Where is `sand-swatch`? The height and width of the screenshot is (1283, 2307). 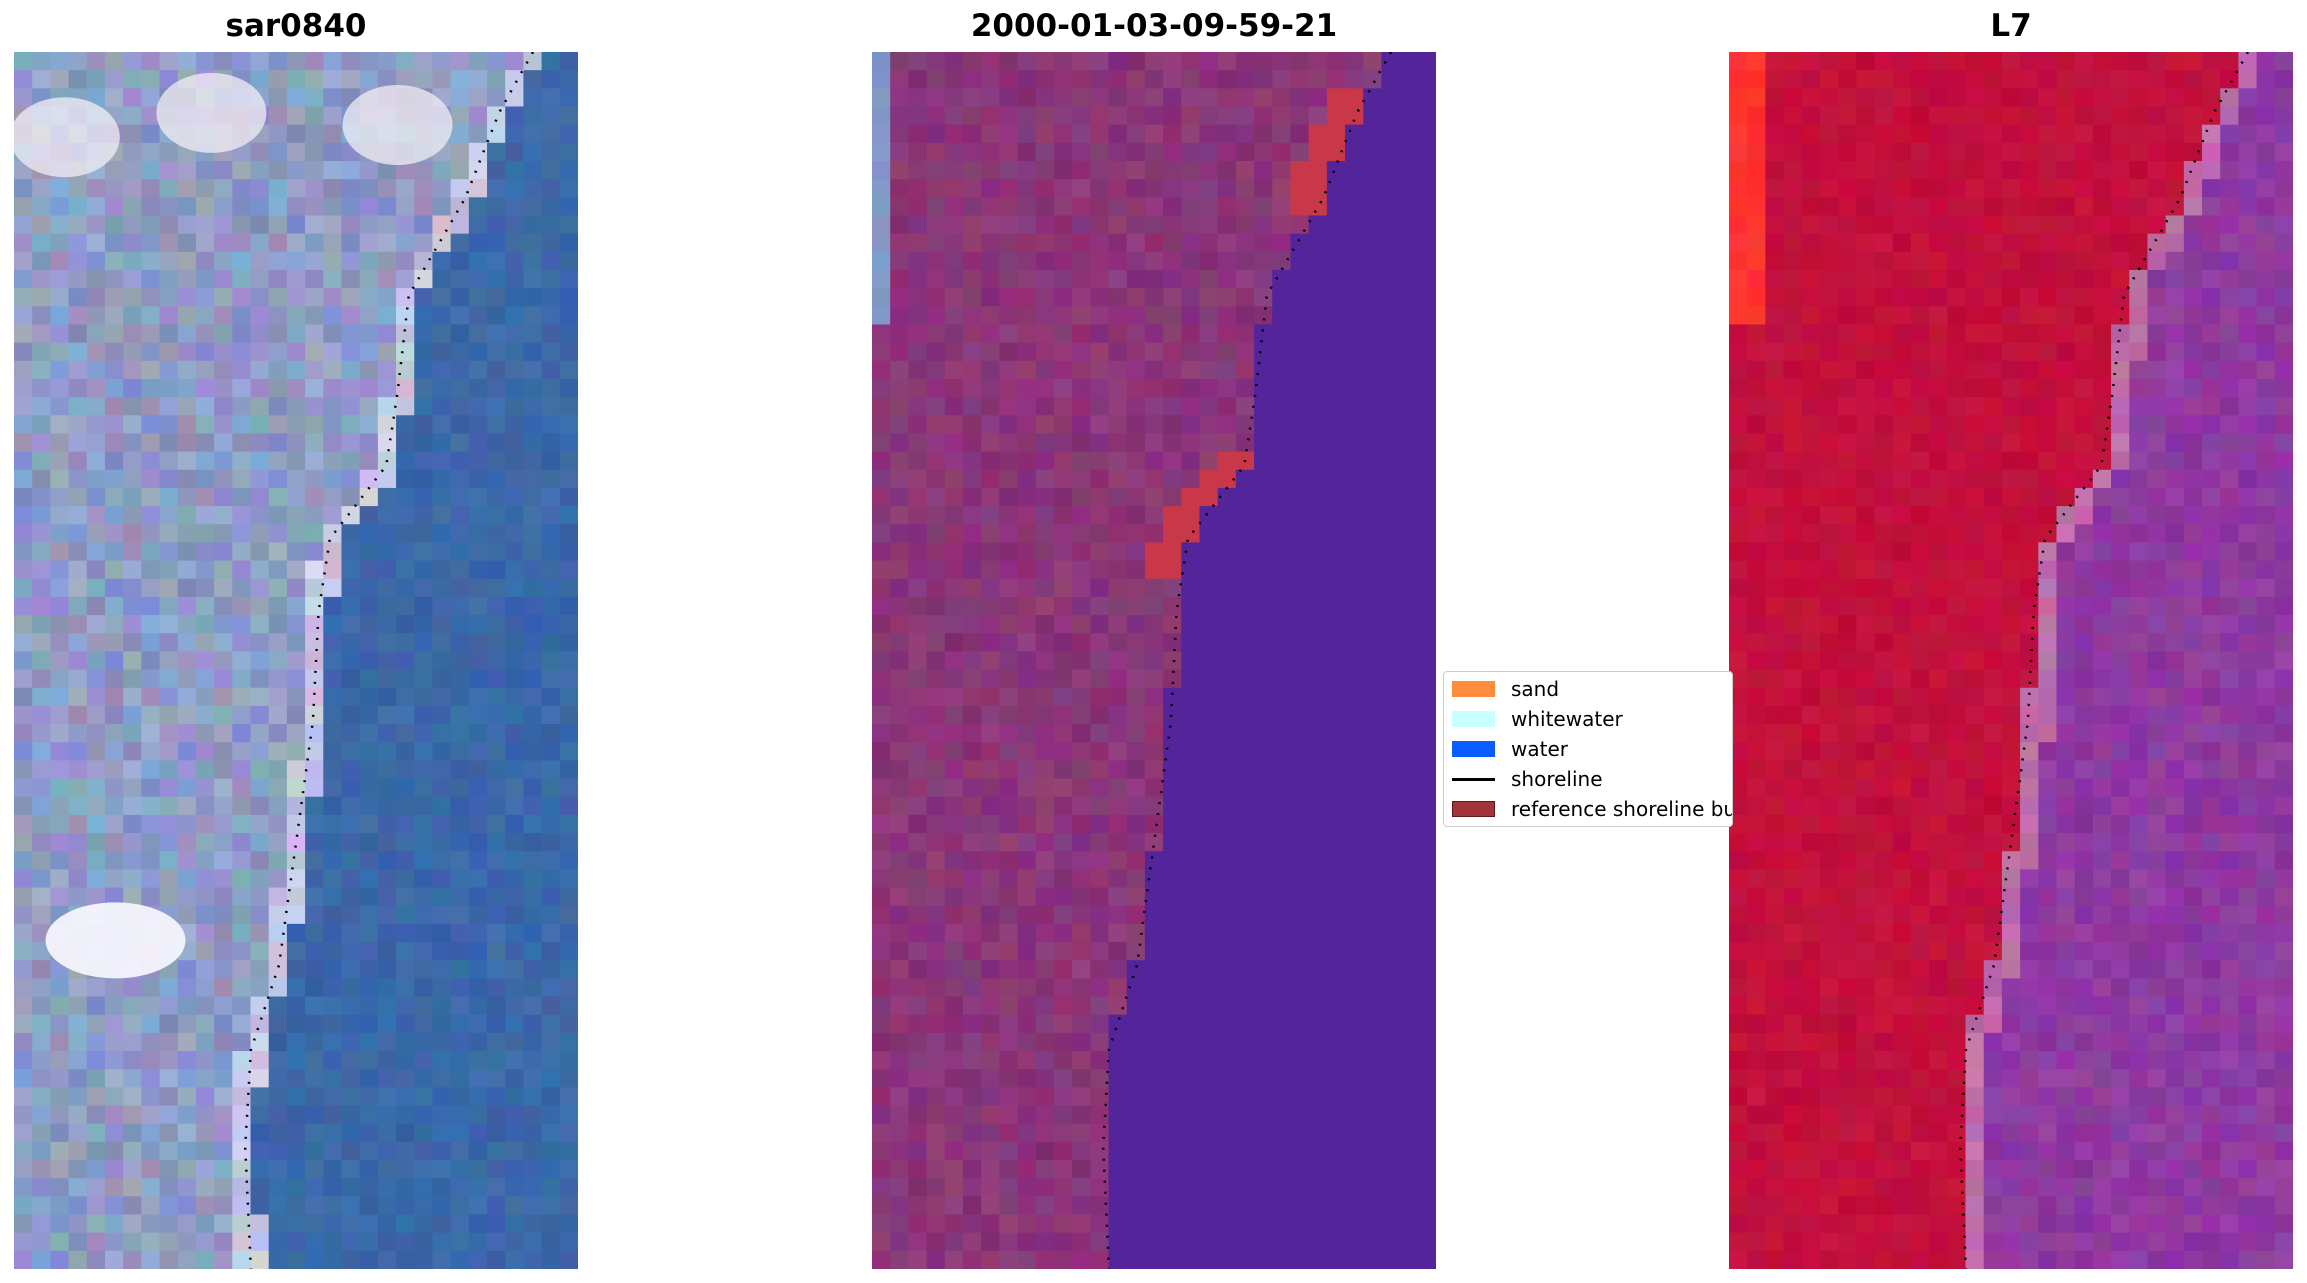 sand-swatch is located at coordinates (1473, 689).